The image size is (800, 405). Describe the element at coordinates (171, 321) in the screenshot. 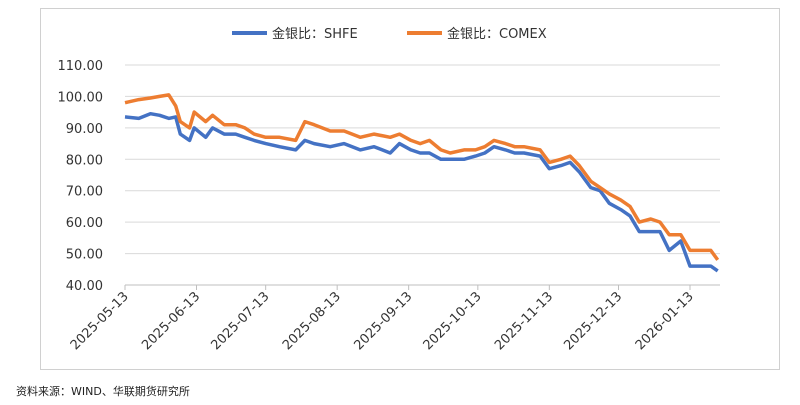

I see `x-tick-label: 2025-06-13` at that location.